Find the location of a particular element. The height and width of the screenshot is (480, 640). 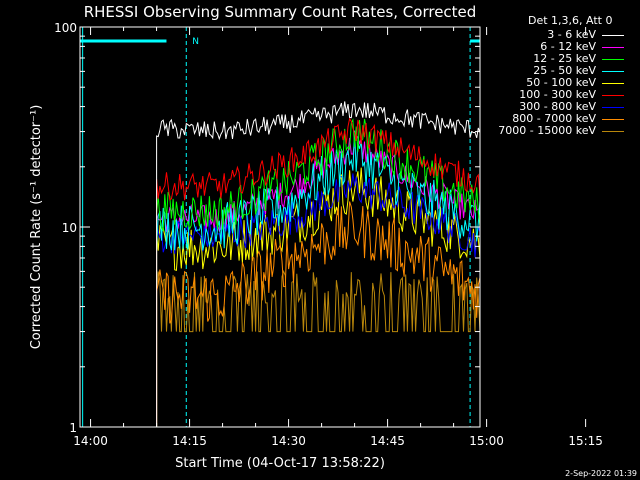

x-tick-label: 14:00 is located at coordinates (90, 441).